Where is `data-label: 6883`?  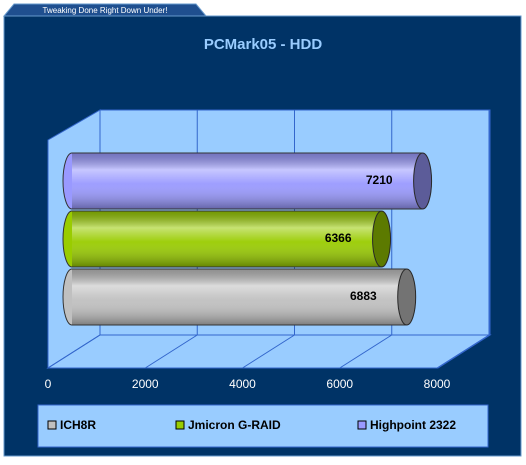 data-label: 6883 is located at coordinates (363, 296).